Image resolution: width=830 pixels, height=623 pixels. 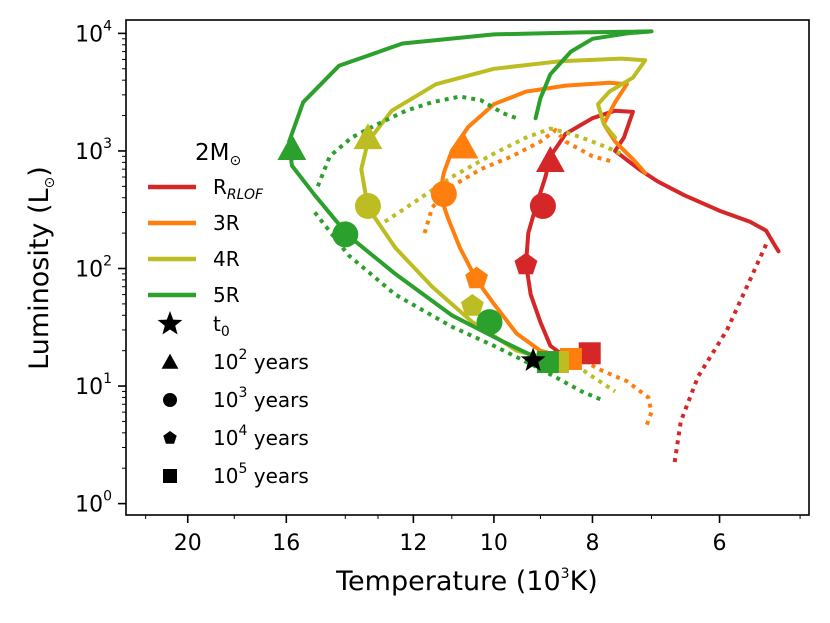 I want to click on legend-label: 3R, so click(x=226, y=223).